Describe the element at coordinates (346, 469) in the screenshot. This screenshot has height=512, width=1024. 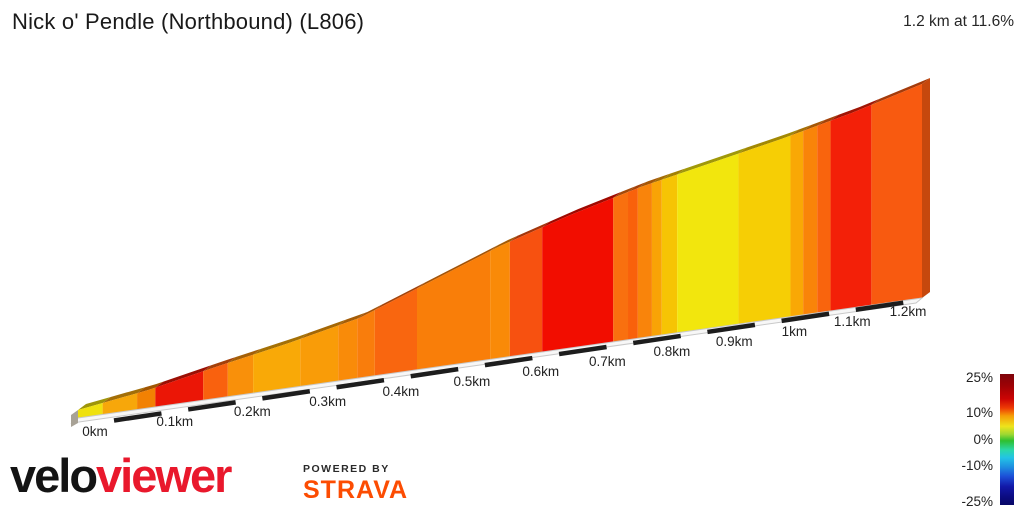
I see `powered-by-label: POWERED BY` at that location.